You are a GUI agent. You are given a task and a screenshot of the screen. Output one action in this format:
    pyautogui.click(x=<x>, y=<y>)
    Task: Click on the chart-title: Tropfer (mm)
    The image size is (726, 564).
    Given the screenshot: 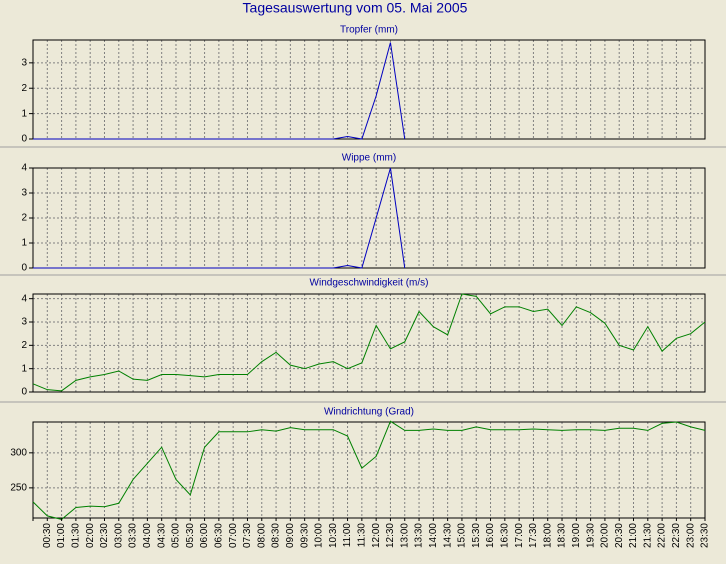 What is the action you would take?
    pyautogui.click(x=369, y=30)
    